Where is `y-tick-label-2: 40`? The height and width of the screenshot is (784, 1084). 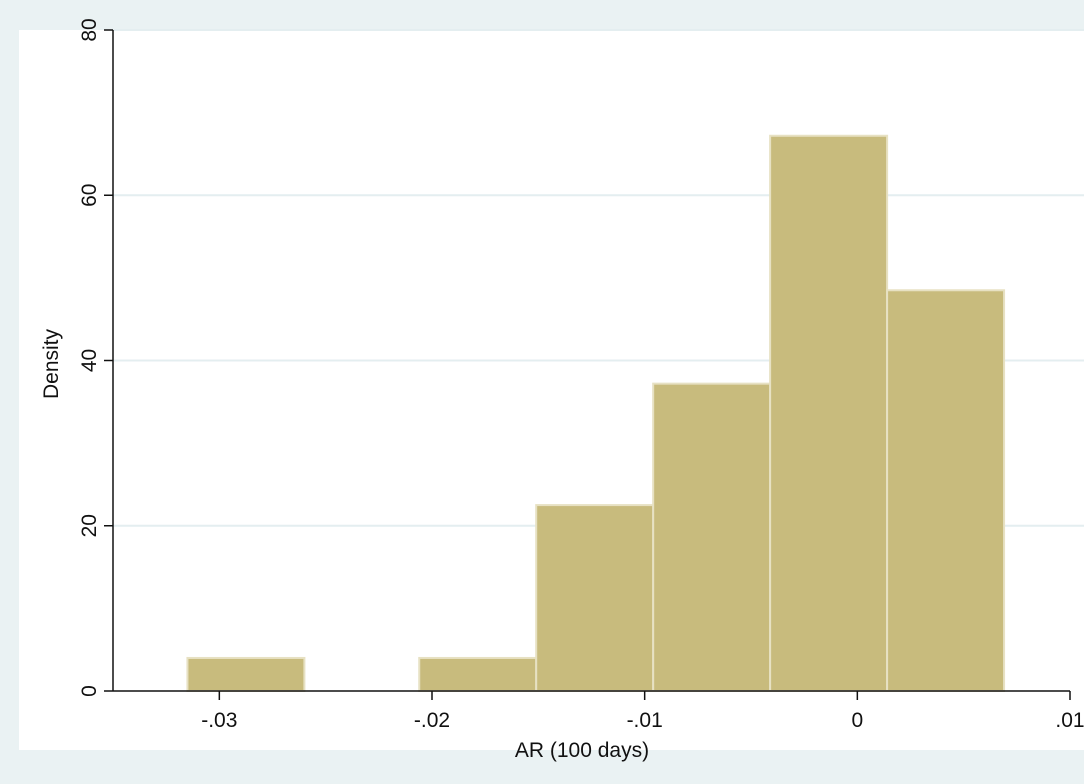 y-tick-label-2: 40 is located at coordinates (89, 360).